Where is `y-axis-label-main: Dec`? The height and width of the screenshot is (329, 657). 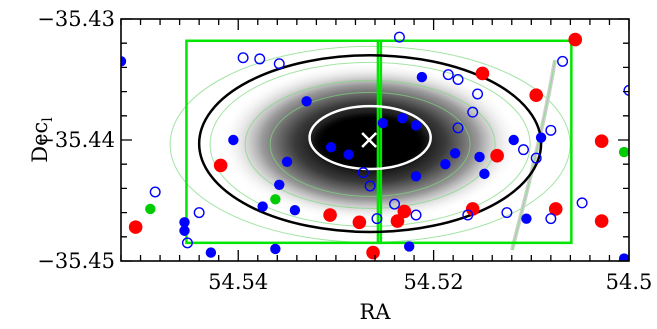 y-axis-label-main: Dec is located at coordinates (40, 142).